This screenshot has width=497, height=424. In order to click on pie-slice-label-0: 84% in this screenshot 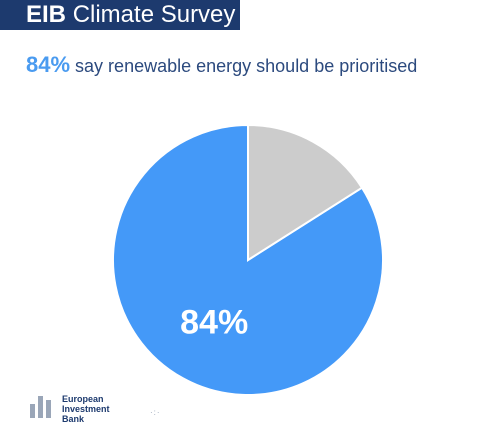, I will do `click(214, 323)`.